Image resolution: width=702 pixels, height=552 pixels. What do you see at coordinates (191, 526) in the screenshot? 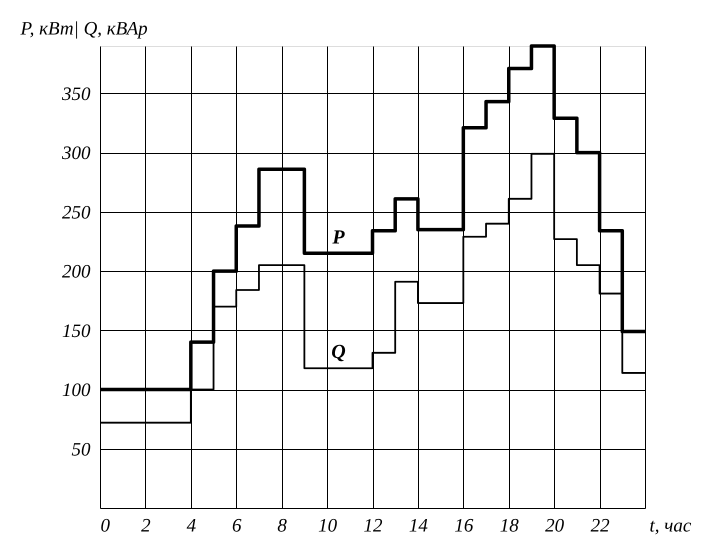
I see `x-tick-label: 4` at bounding box center [191, 526].